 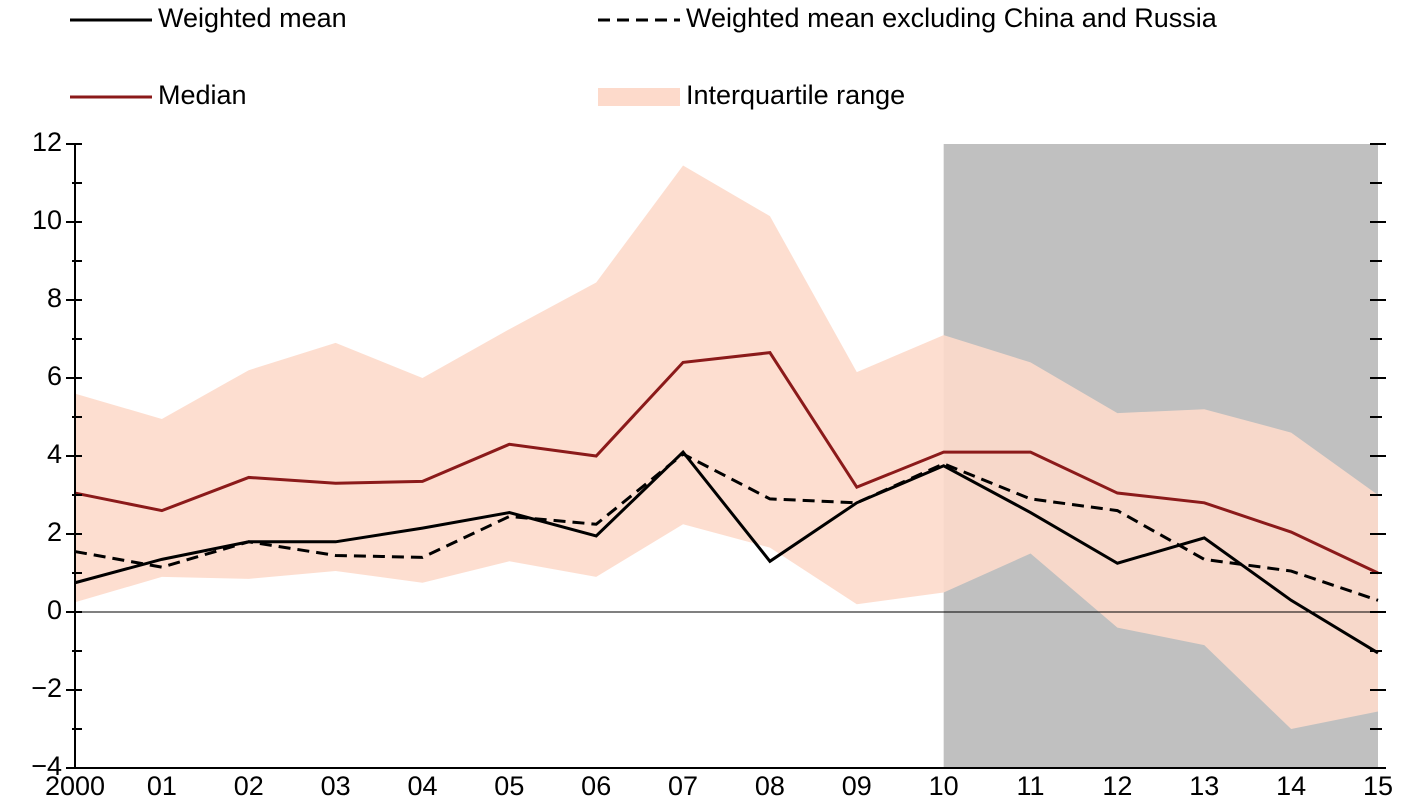 I want to click on x-tick-label: 07, so click(x=683, y=786).